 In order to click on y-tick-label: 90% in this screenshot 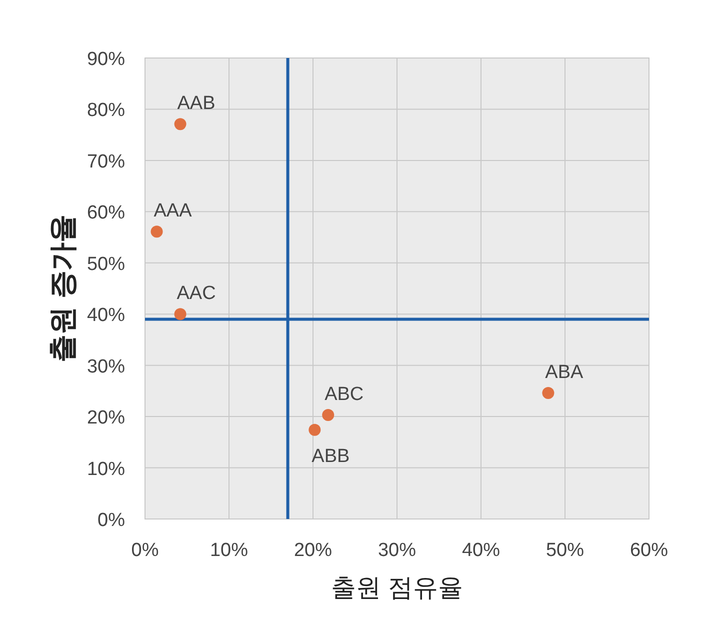, I will do `click(106, 59)`.